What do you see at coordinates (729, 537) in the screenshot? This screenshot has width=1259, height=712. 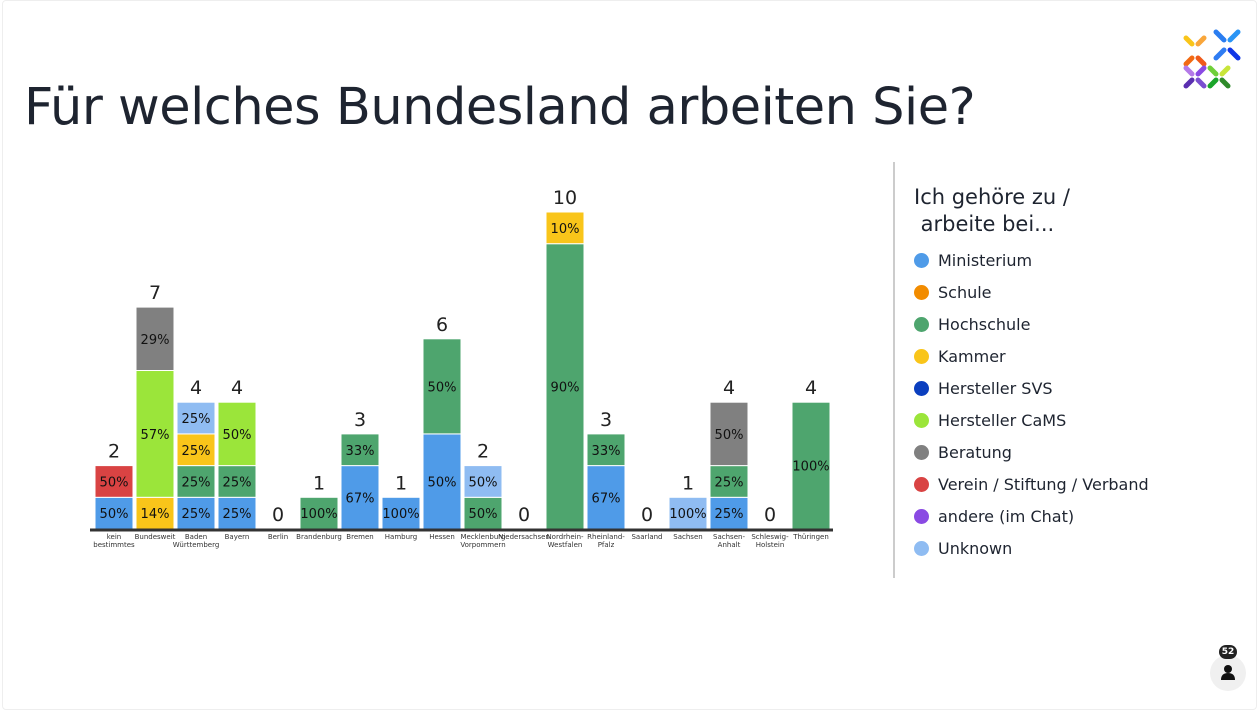 I see `x-tick-label: Sachsen-` at bounding box center [729, 537].